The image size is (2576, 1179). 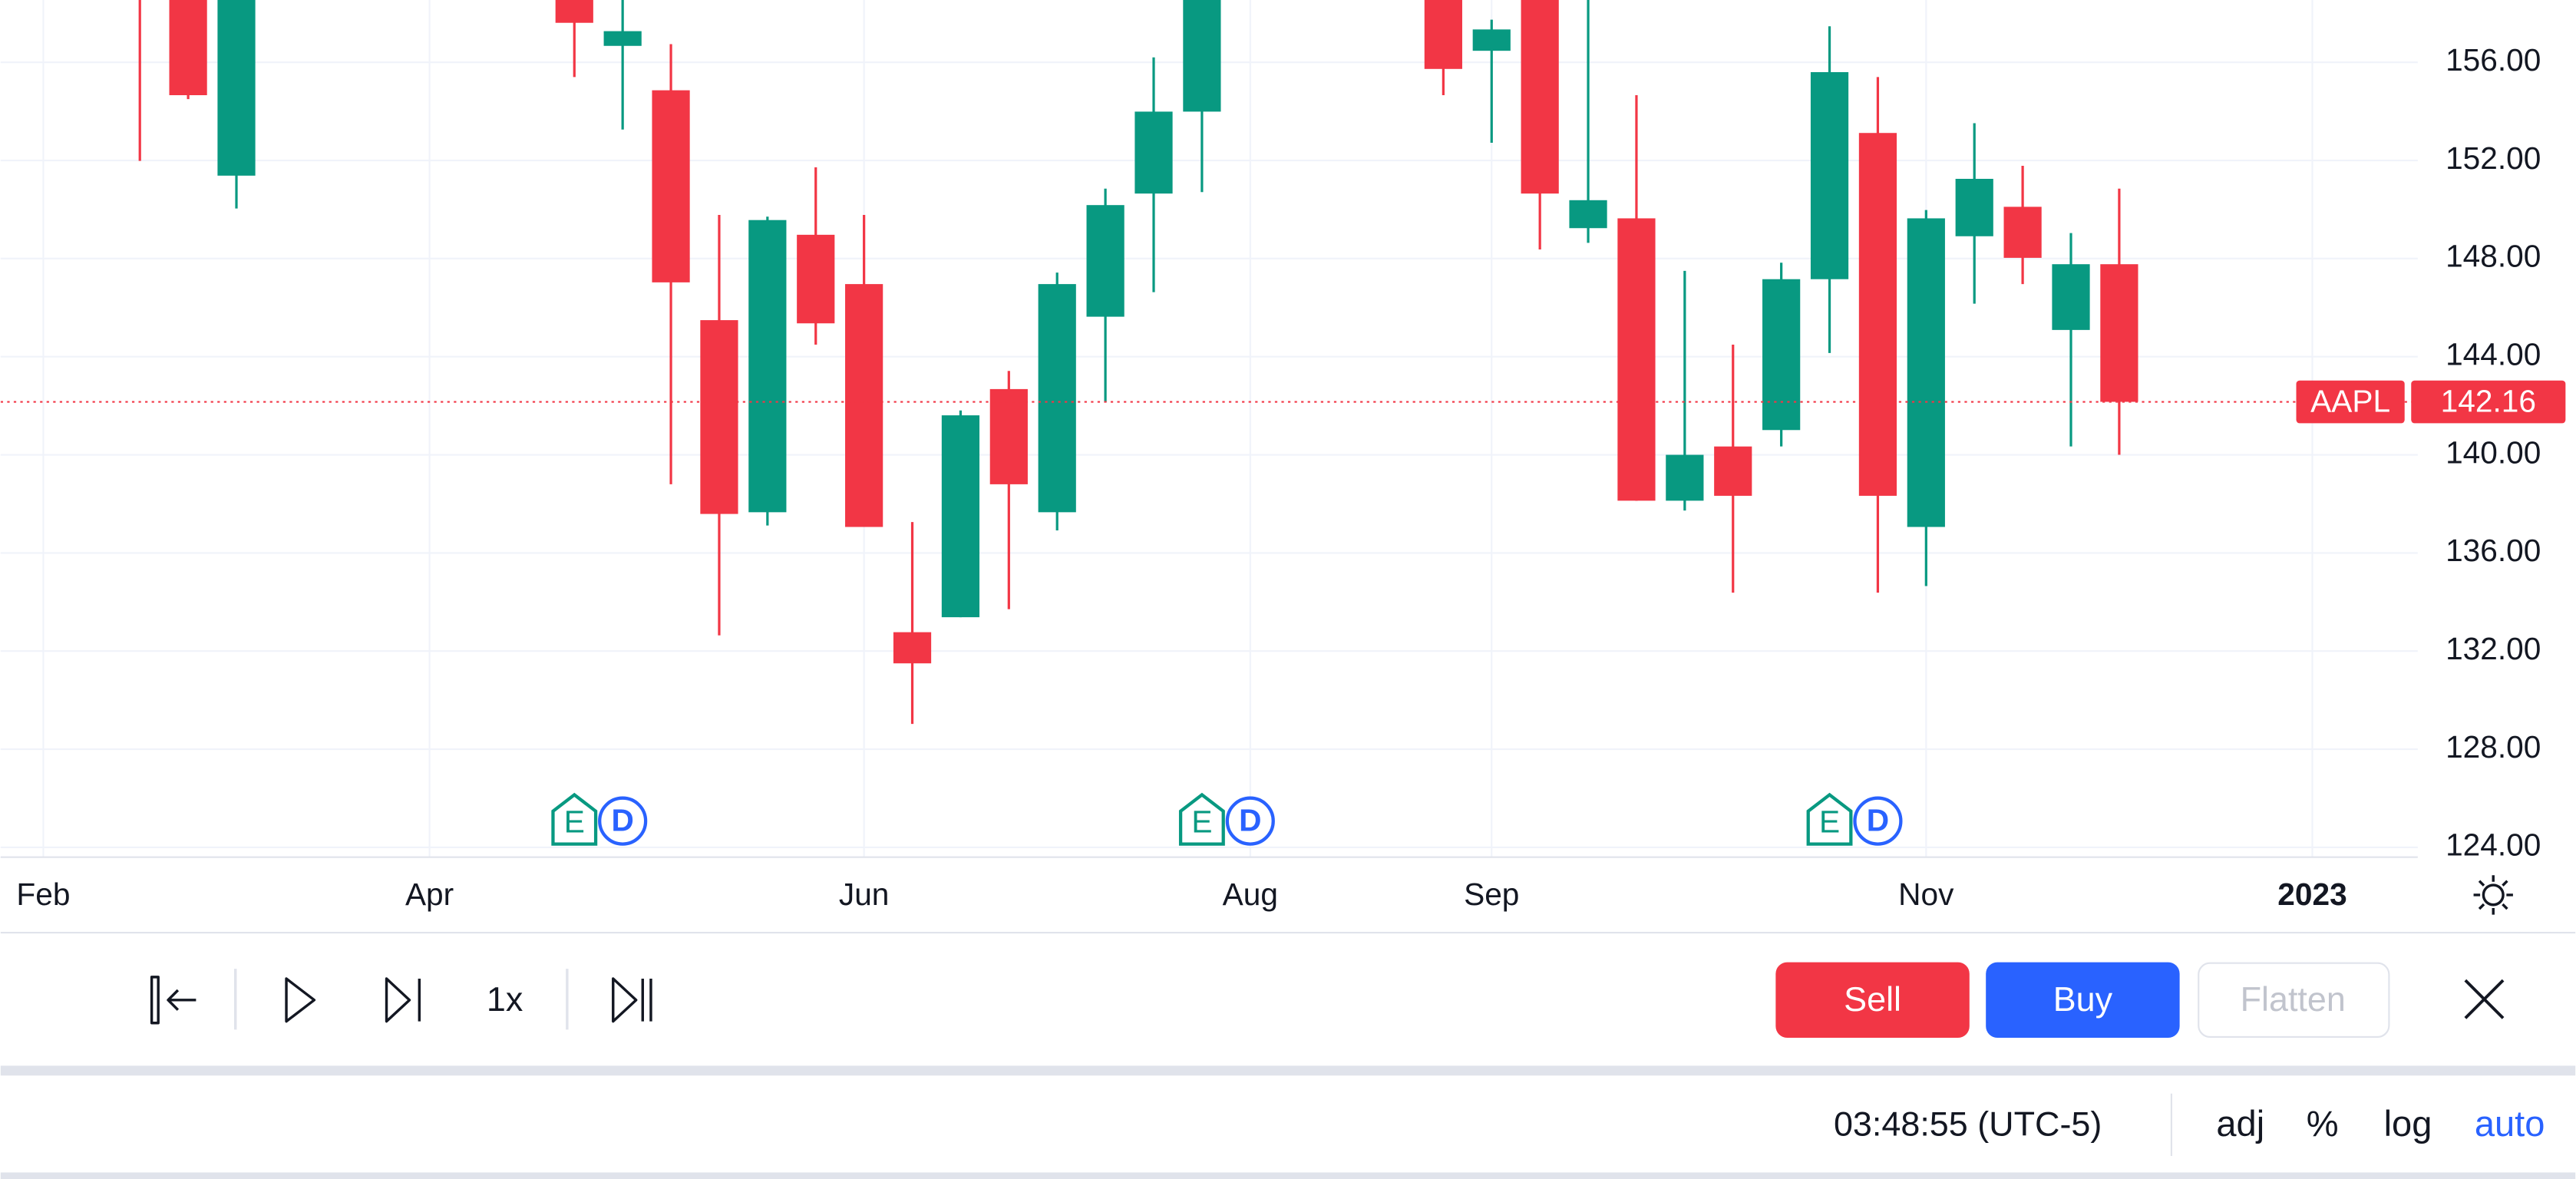 What do you see at coordinates (2380, 1123) in the screenshot?
I see `status-items: adj% log auto` at bounding box center [2380, 1123].